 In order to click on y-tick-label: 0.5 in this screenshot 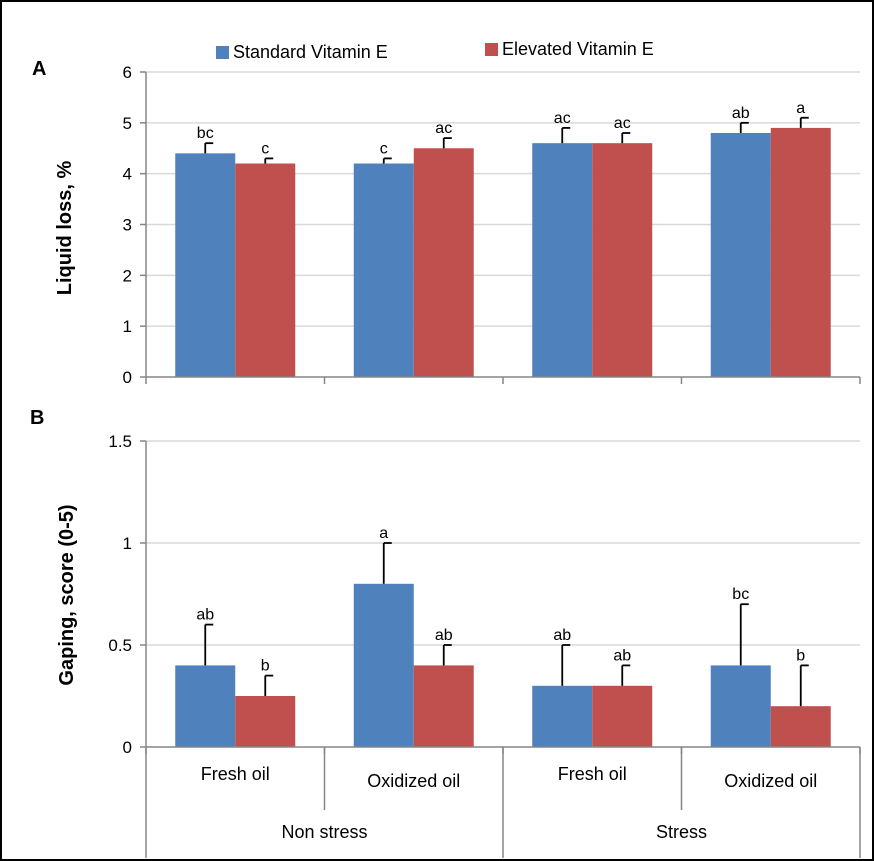, I will do `click(120, 645)`.